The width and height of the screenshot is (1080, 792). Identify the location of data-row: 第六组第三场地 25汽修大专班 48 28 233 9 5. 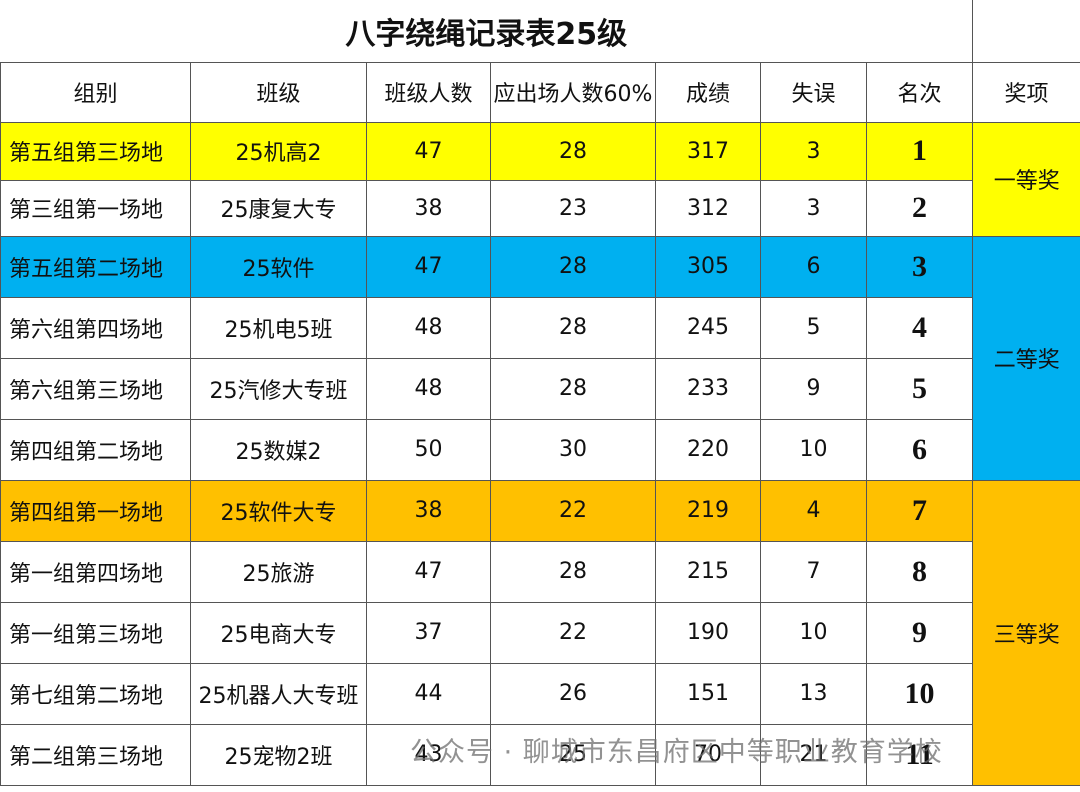
(540, 388).